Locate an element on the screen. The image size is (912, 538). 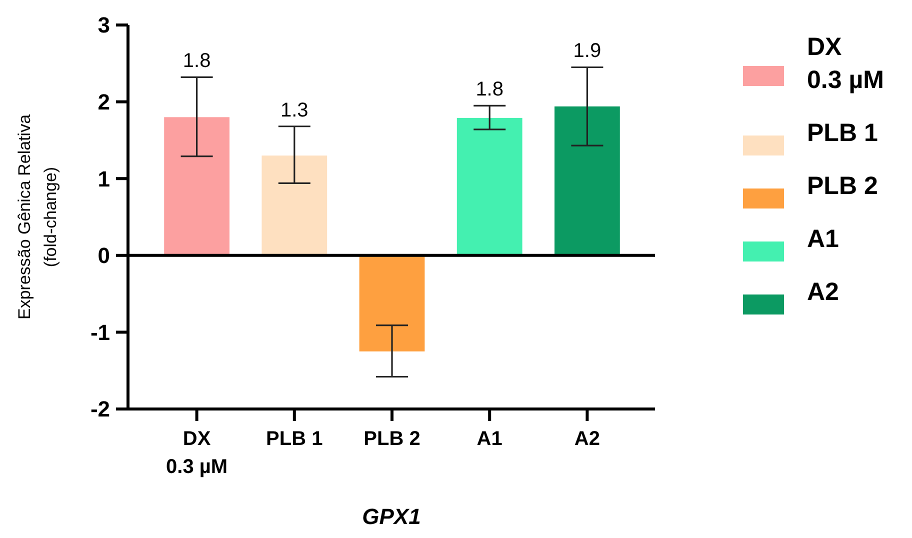
x-axis-title: GPX1 is located at coordinates (391, 516).